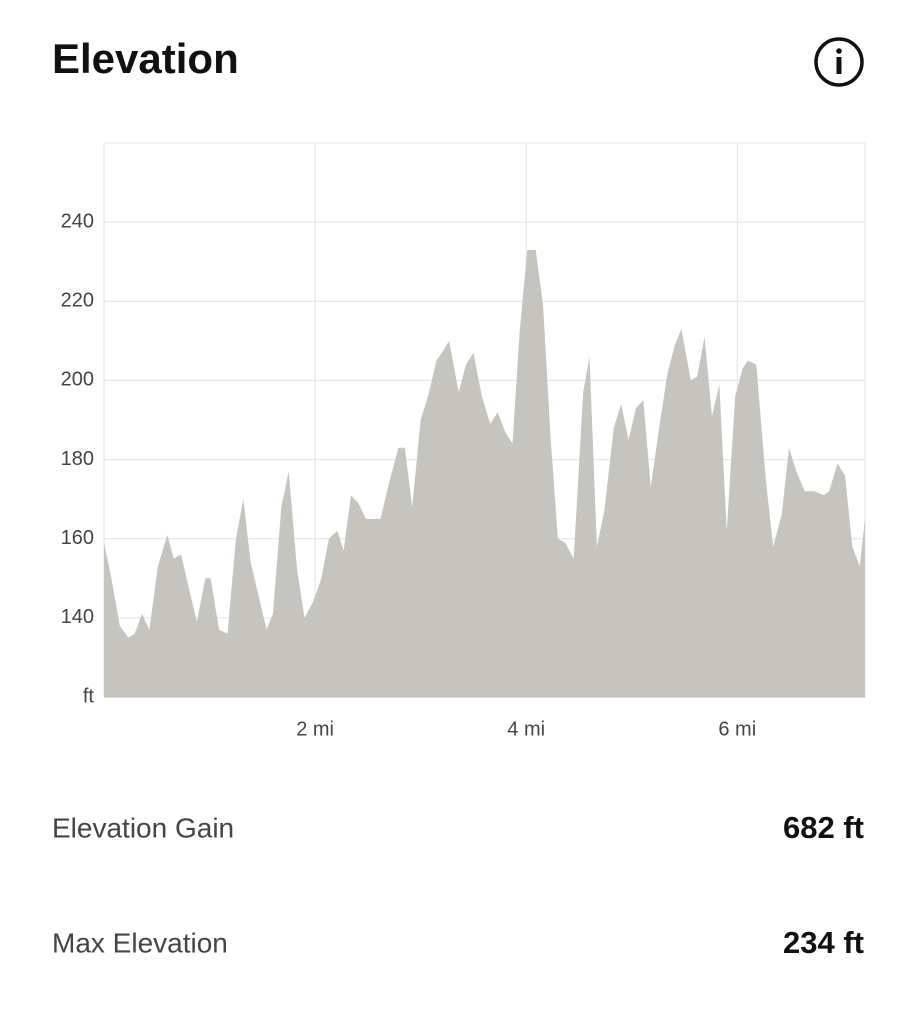  What do you see at coordinates (77, 380) in the screenshot?
I see `y-tick-label: 200` at bounding box center [77, 380].